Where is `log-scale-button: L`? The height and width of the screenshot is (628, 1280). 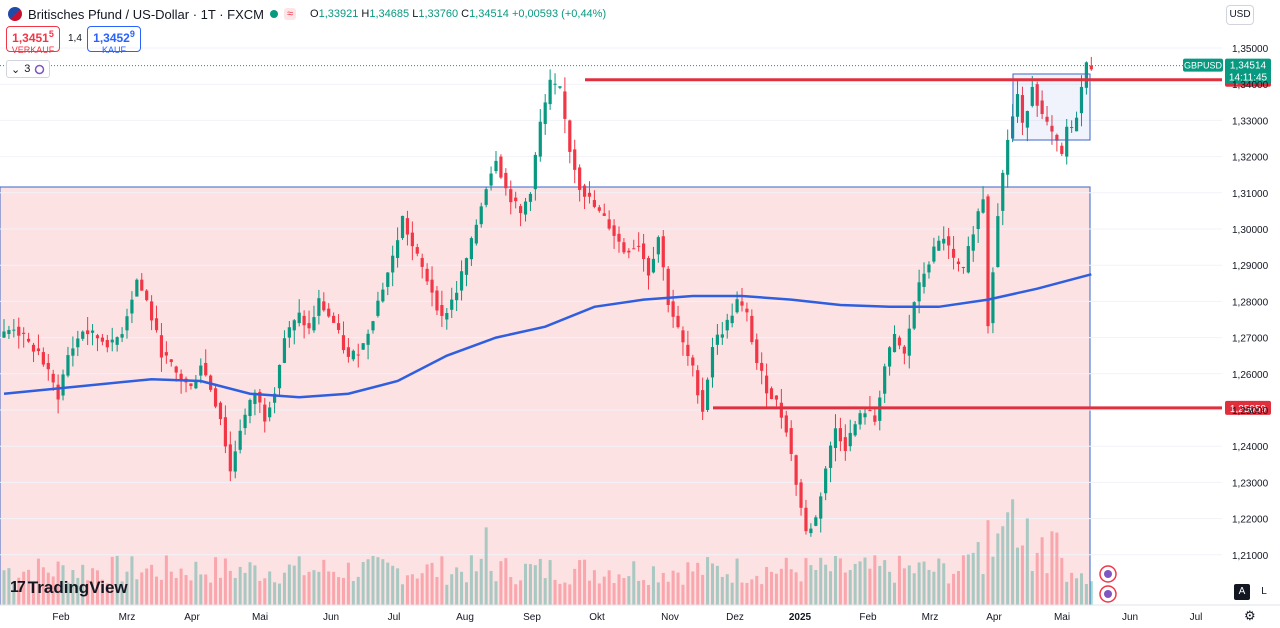 log-scale-button: L is located at coordinates (1264, 591).